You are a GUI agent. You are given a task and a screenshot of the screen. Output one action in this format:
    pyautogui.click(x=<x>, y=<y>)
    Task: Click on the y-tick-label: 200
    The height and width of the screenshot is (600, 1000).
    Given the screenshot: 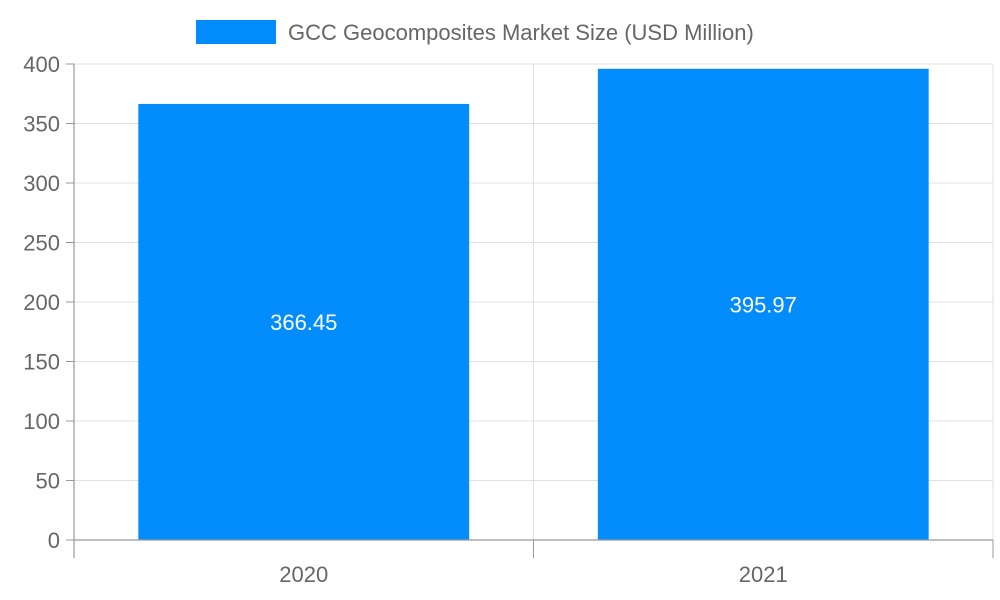 What is the action you would take?
    pyautogui.click(x=41, y=302)
    